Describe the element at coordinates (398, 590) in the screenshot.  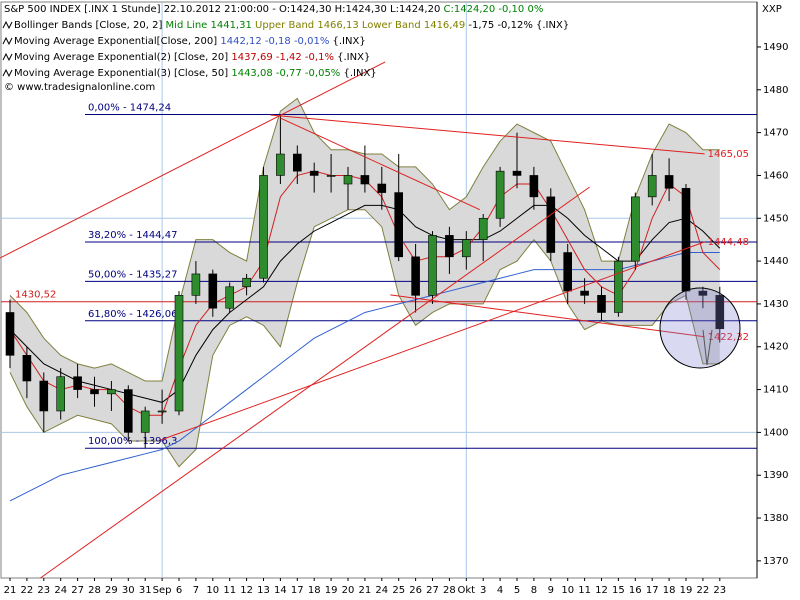
I see `x-tick-label: 25` at that location.